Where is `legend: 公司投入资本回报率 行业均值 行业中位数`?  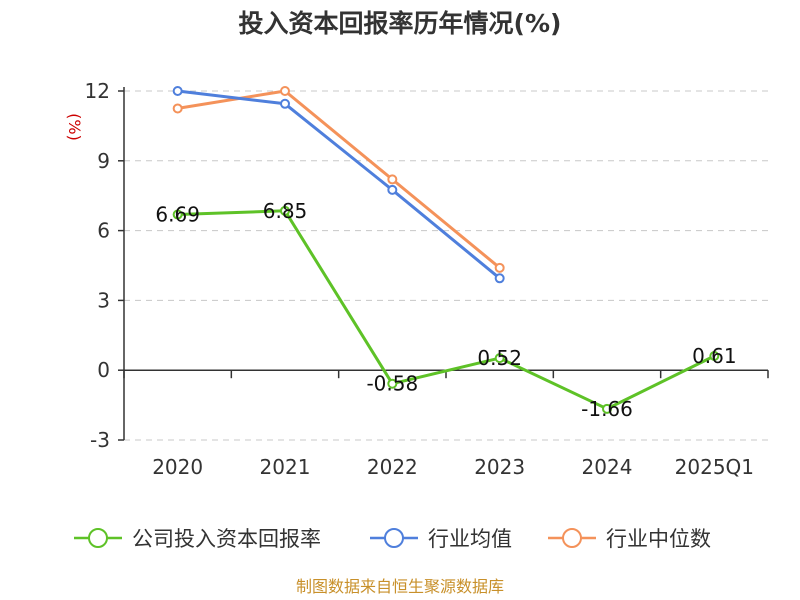 legend: 公司投入资本回报率 行业均值 行业中位数 is located at coordinates (392, 539).